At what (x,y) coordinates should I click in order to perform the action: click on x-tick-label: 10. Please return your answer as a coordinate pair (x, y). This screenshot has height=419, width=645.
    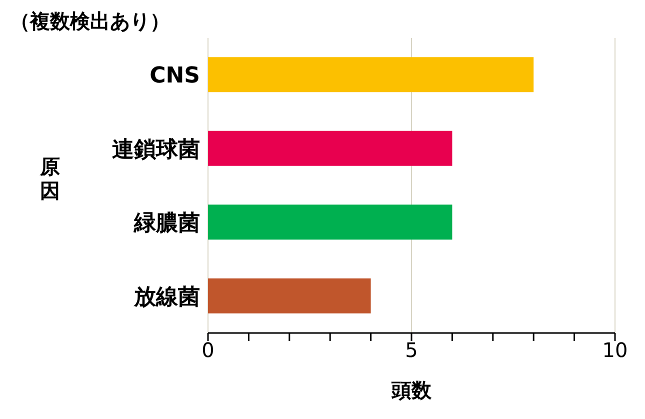
    Looking at the image, I should click on (615, 350).